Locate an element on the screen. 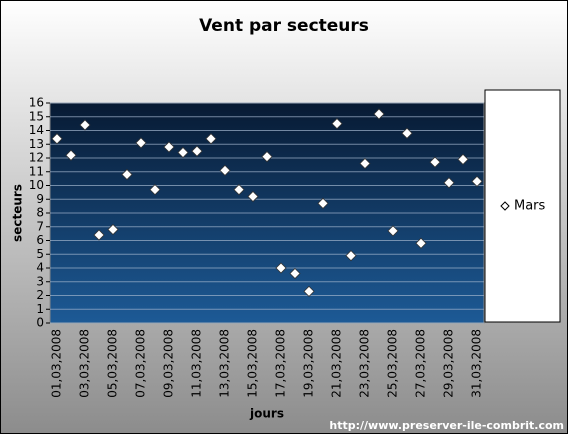 The height and width of the screenshot is (438, 568). y-tick-label: 13 is located at coordinates (36, 144).